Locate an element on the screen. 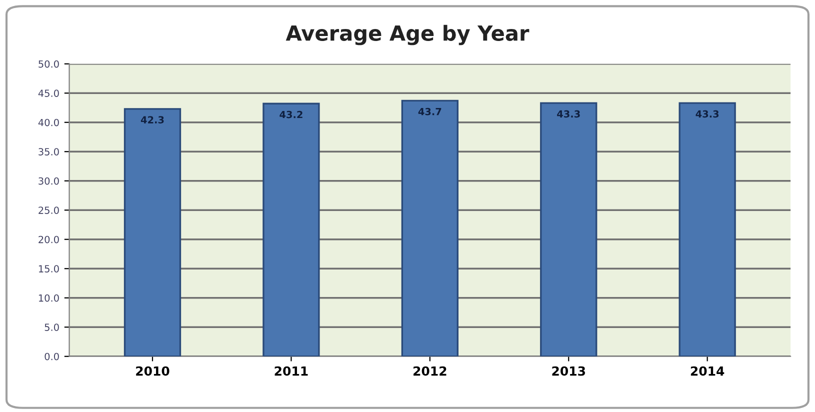 This screenshot has width=815, height=412. y-tick-label: 5.0 is located at coordinates (51, 327).